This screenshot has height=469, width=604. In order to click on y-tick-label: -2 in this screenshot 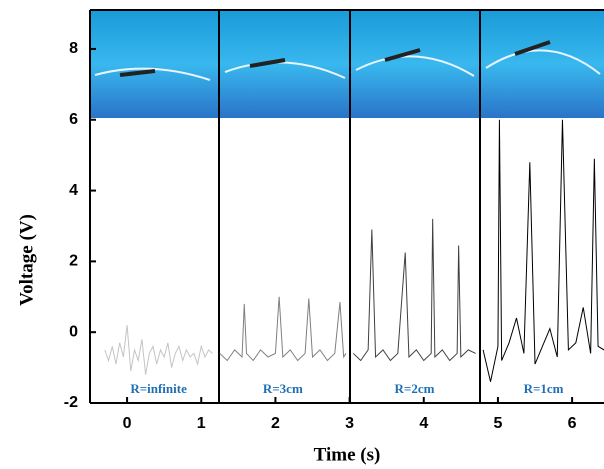, I will do `click(71, 402)`.